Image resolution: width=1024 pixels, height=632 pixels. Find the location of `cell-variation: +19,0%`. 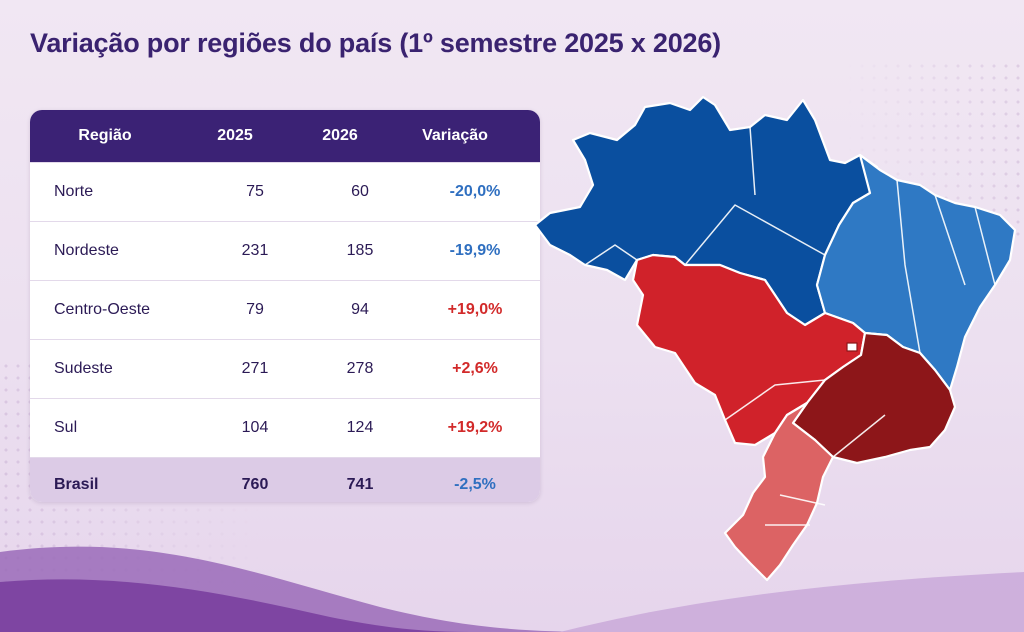

cell-variation: +19,0% is located at coordinates (475, 309).